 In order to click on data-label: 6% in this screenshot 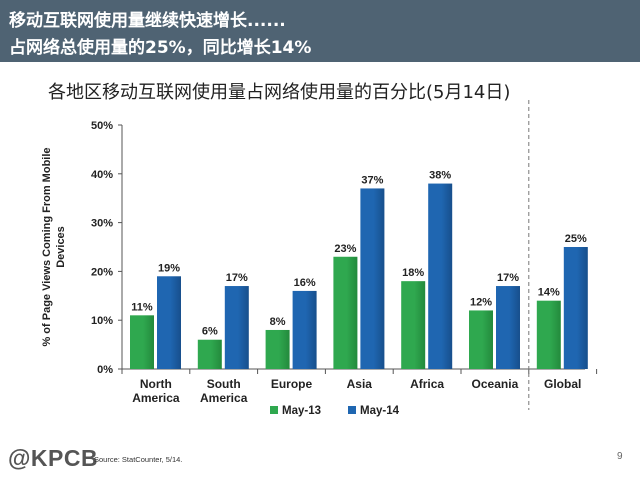, I will do `click(210, 332)`.